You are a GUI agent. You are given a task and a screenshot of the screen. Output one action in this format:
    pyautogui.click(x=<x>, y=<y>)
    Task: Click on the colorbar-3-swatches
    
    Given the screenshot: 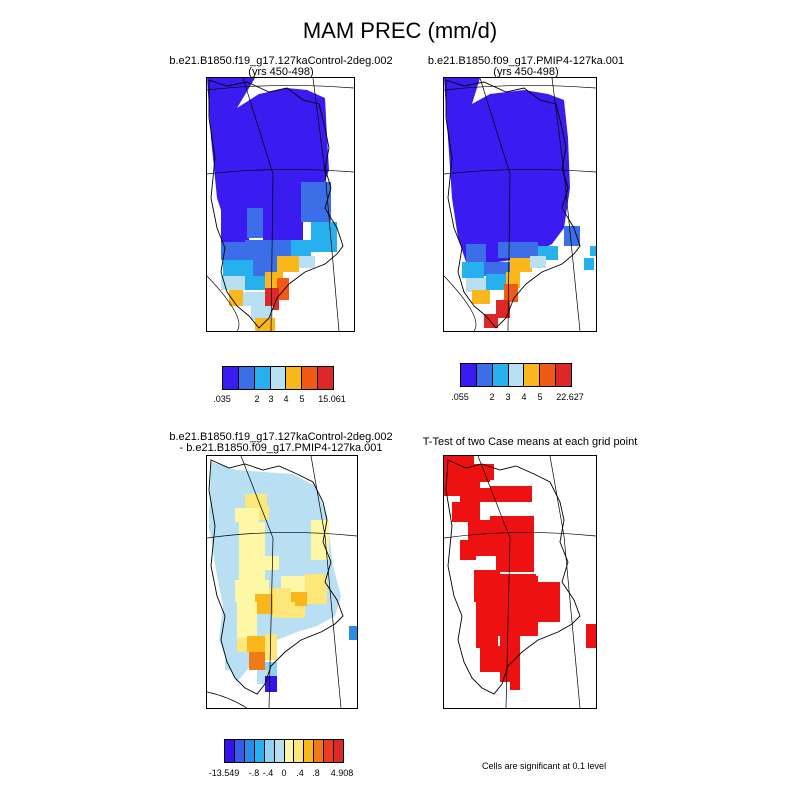 What is the action you would take?
    pyautogui.click(x=284, y=751)
    